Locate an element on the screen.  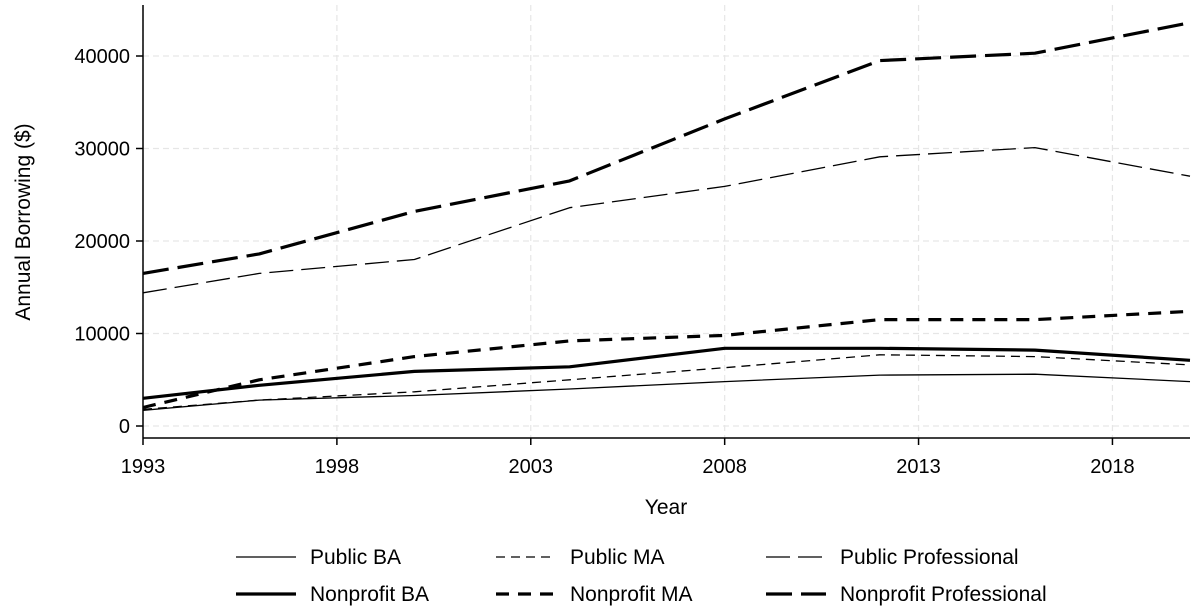
x-tick-label: 2008 is located at coordinates (724, 467).